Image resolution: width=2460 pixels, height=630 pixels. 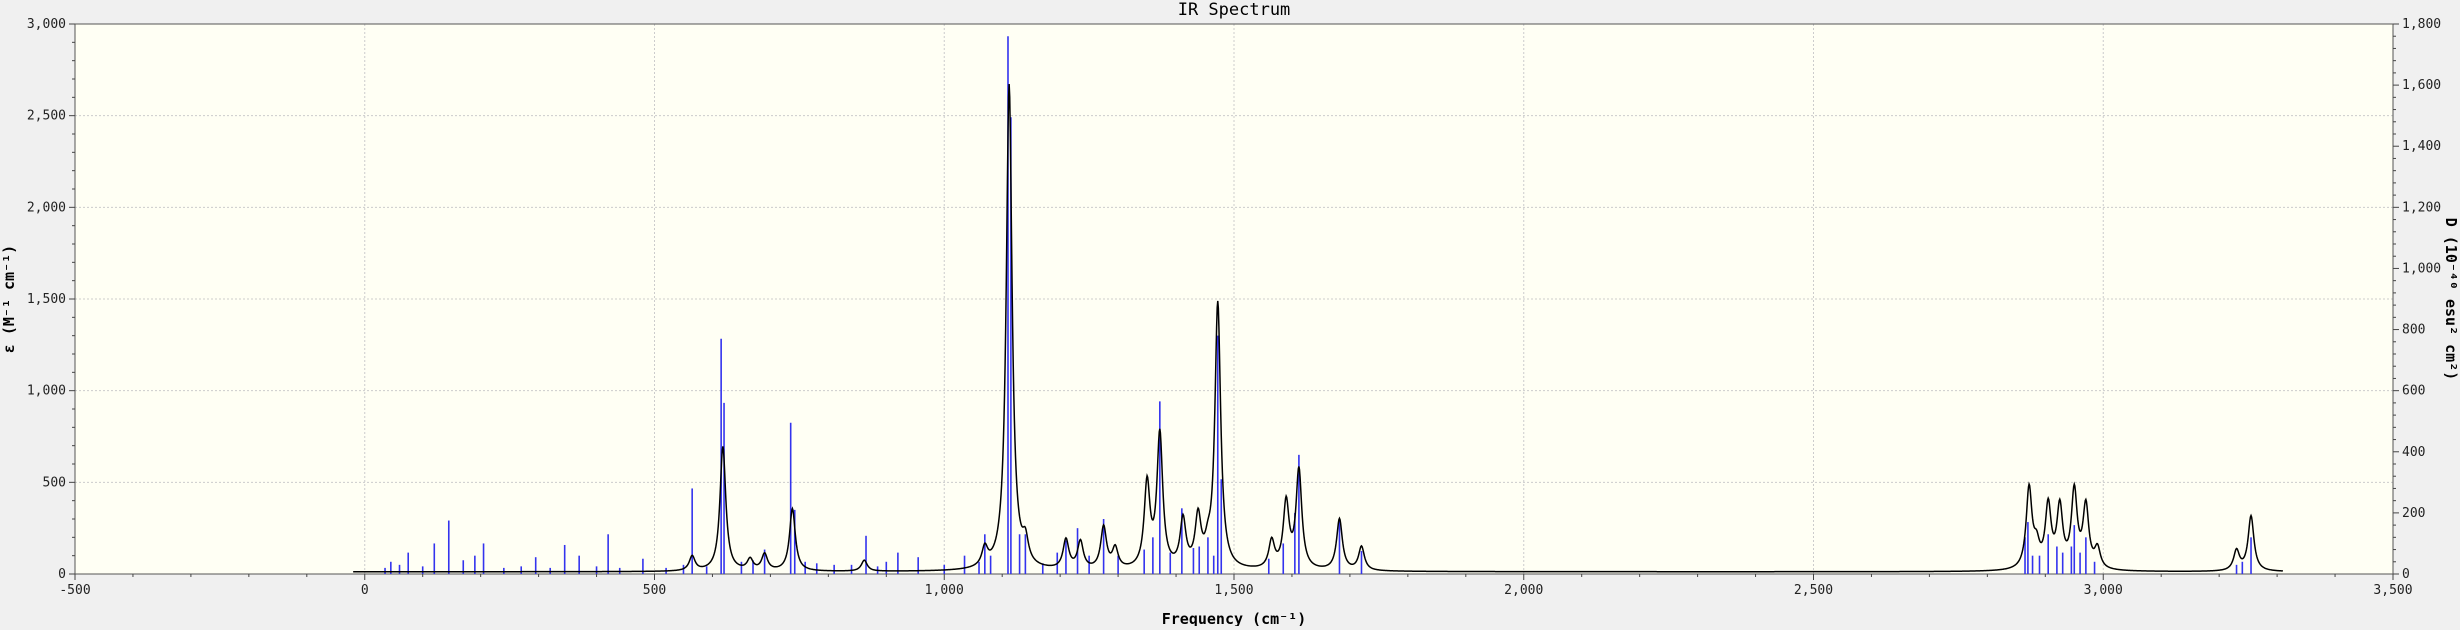 What do you see at coordinates (74, 590) in the screenshot?
I see `x-tick-label: -500` at bounding box center [74, 590].